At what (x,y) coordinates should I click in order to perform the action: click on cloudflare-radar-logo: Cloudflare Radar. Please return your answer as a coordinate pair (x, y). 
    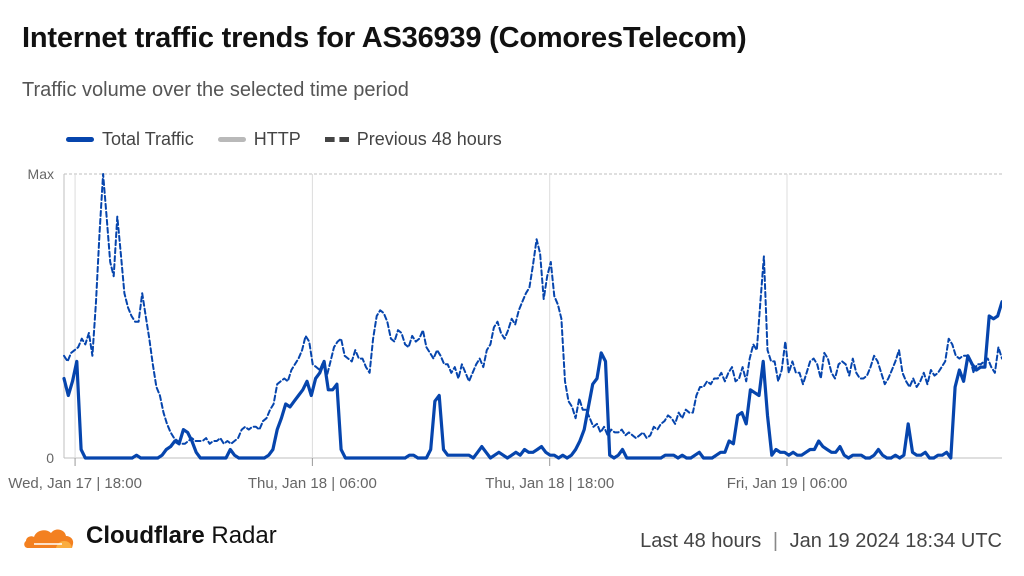
    Looking at the image, I should click on (149, 536).